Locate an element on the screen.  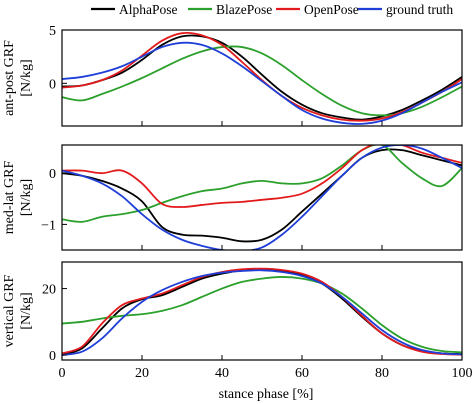
x-tick-label: 60 is located at coordinates (302, 373).